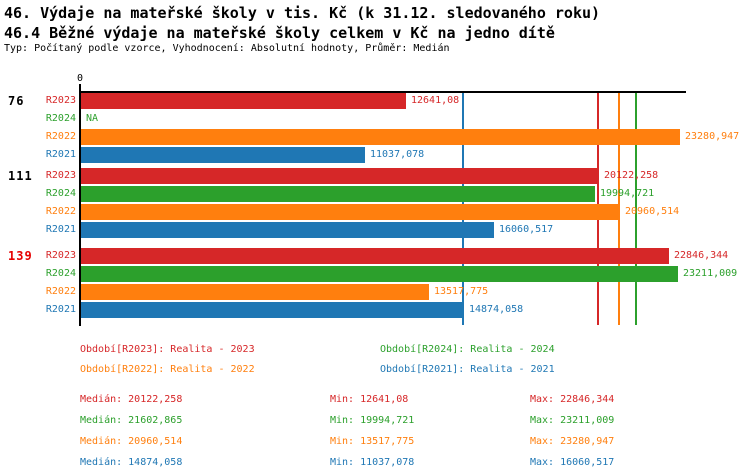 This screenshot has width=750, height=476. Describe the element at coordinates (20, 176) in the screenshot. I see `group-label-111: 111` at that location.